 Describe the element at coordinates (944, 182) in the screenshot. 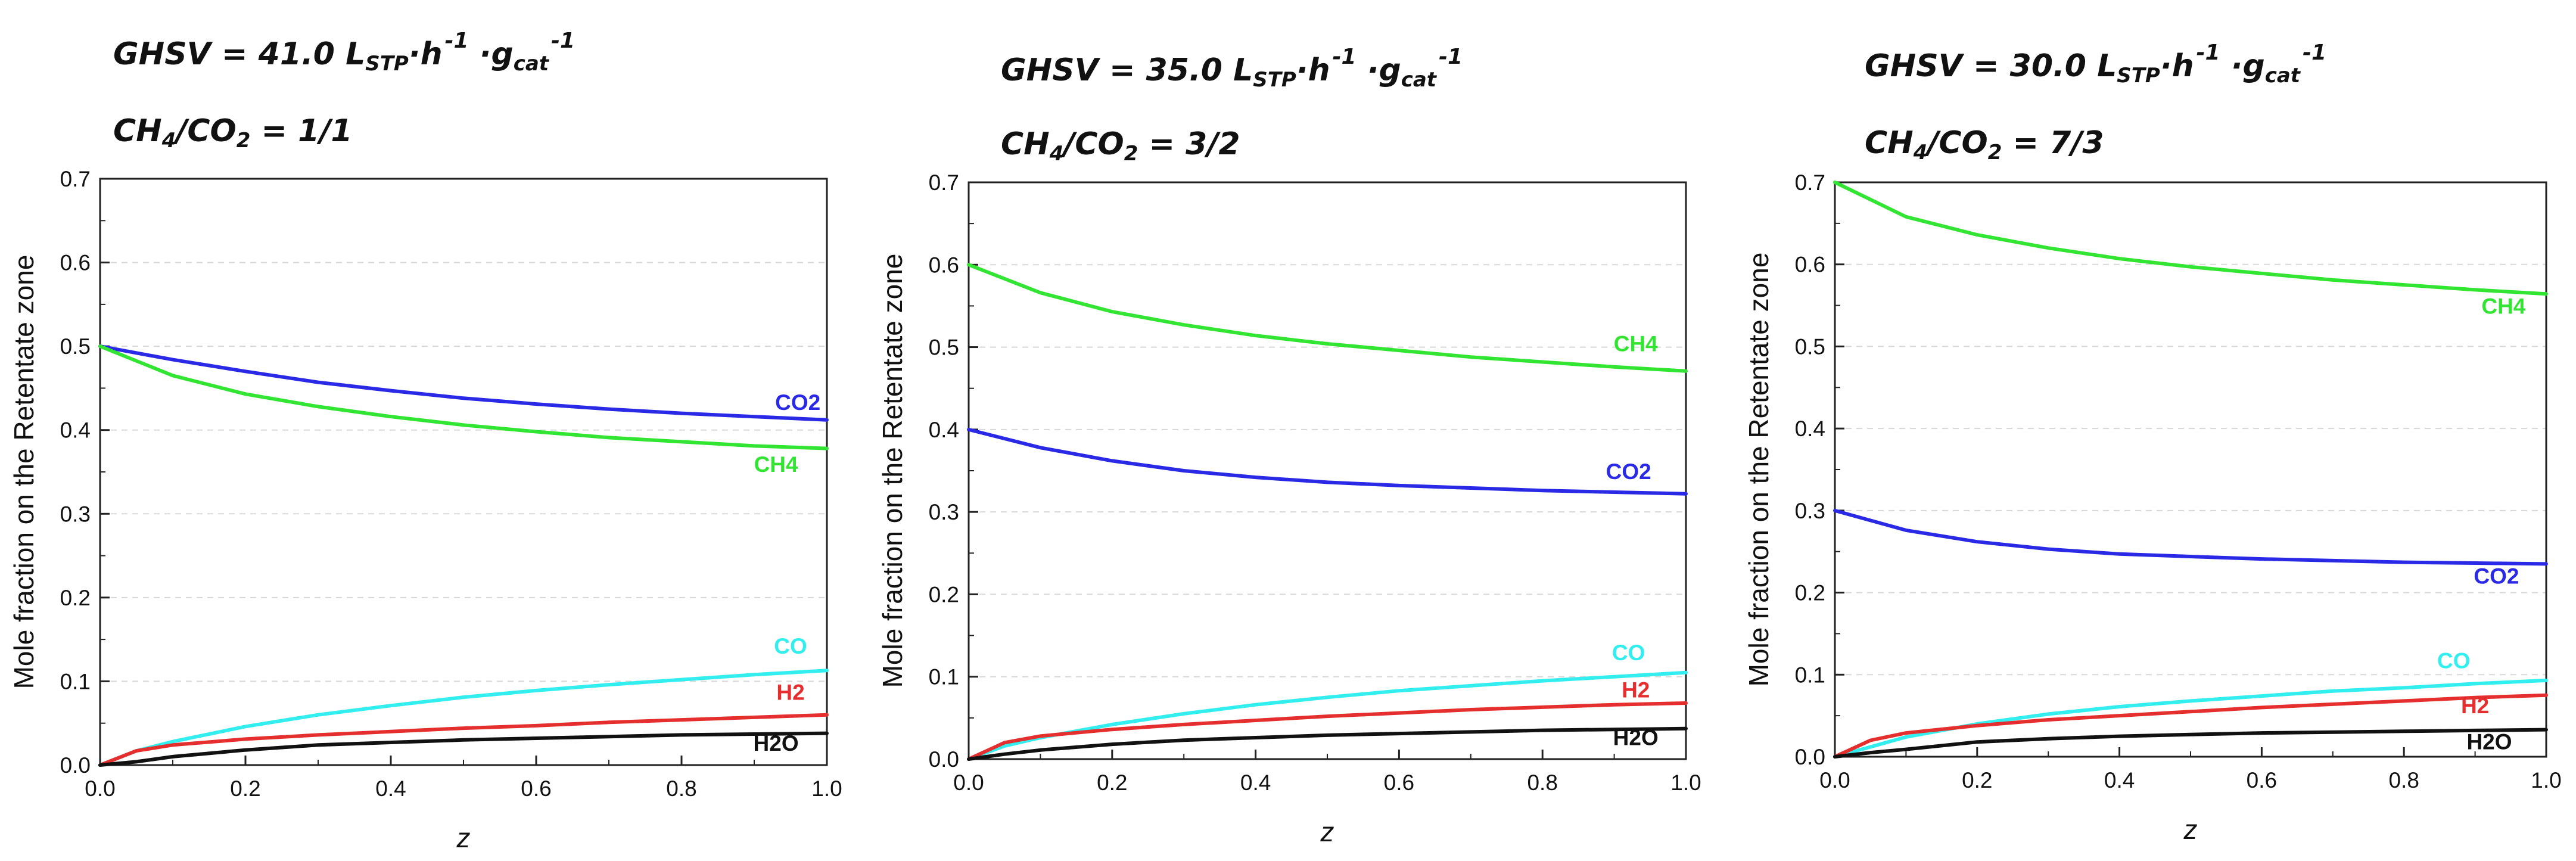

I see `y-tick-label: 0.7` at that location.